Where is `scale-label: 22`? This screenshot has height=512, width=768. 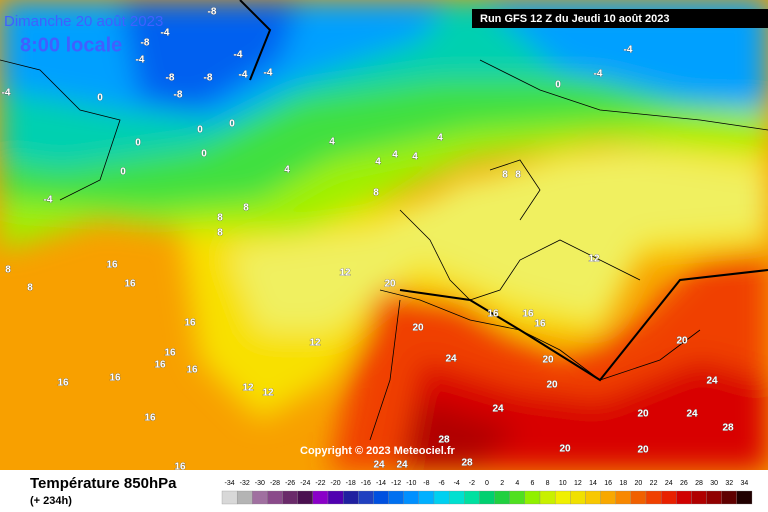 scale-label: 22 is located at coordinates (654, 483).